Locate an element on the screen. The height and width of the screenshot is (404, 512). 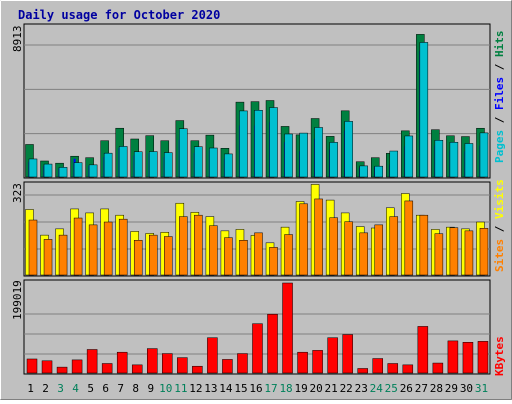
x-axis-day-label: 30 is located at coordinates (466, 388).